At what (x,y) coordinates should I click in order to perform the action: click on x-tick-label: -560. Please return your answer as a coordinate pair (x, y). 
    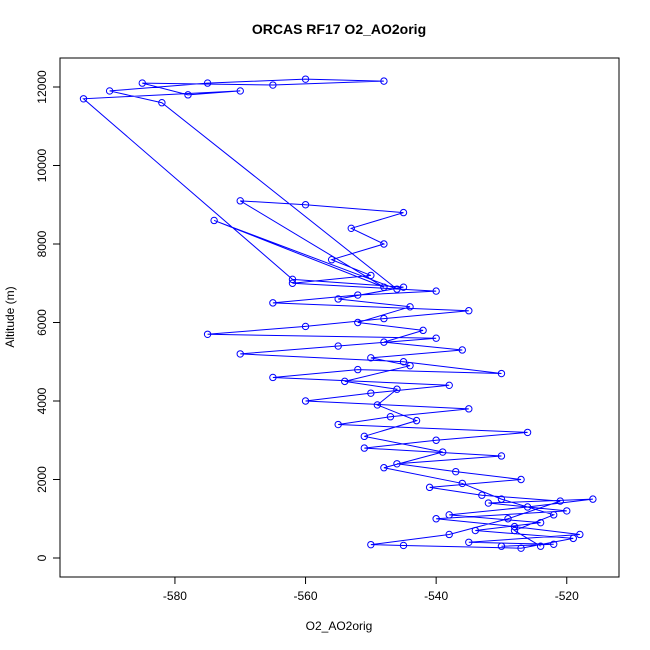
    Looking at the image, I should click on (306, 596).